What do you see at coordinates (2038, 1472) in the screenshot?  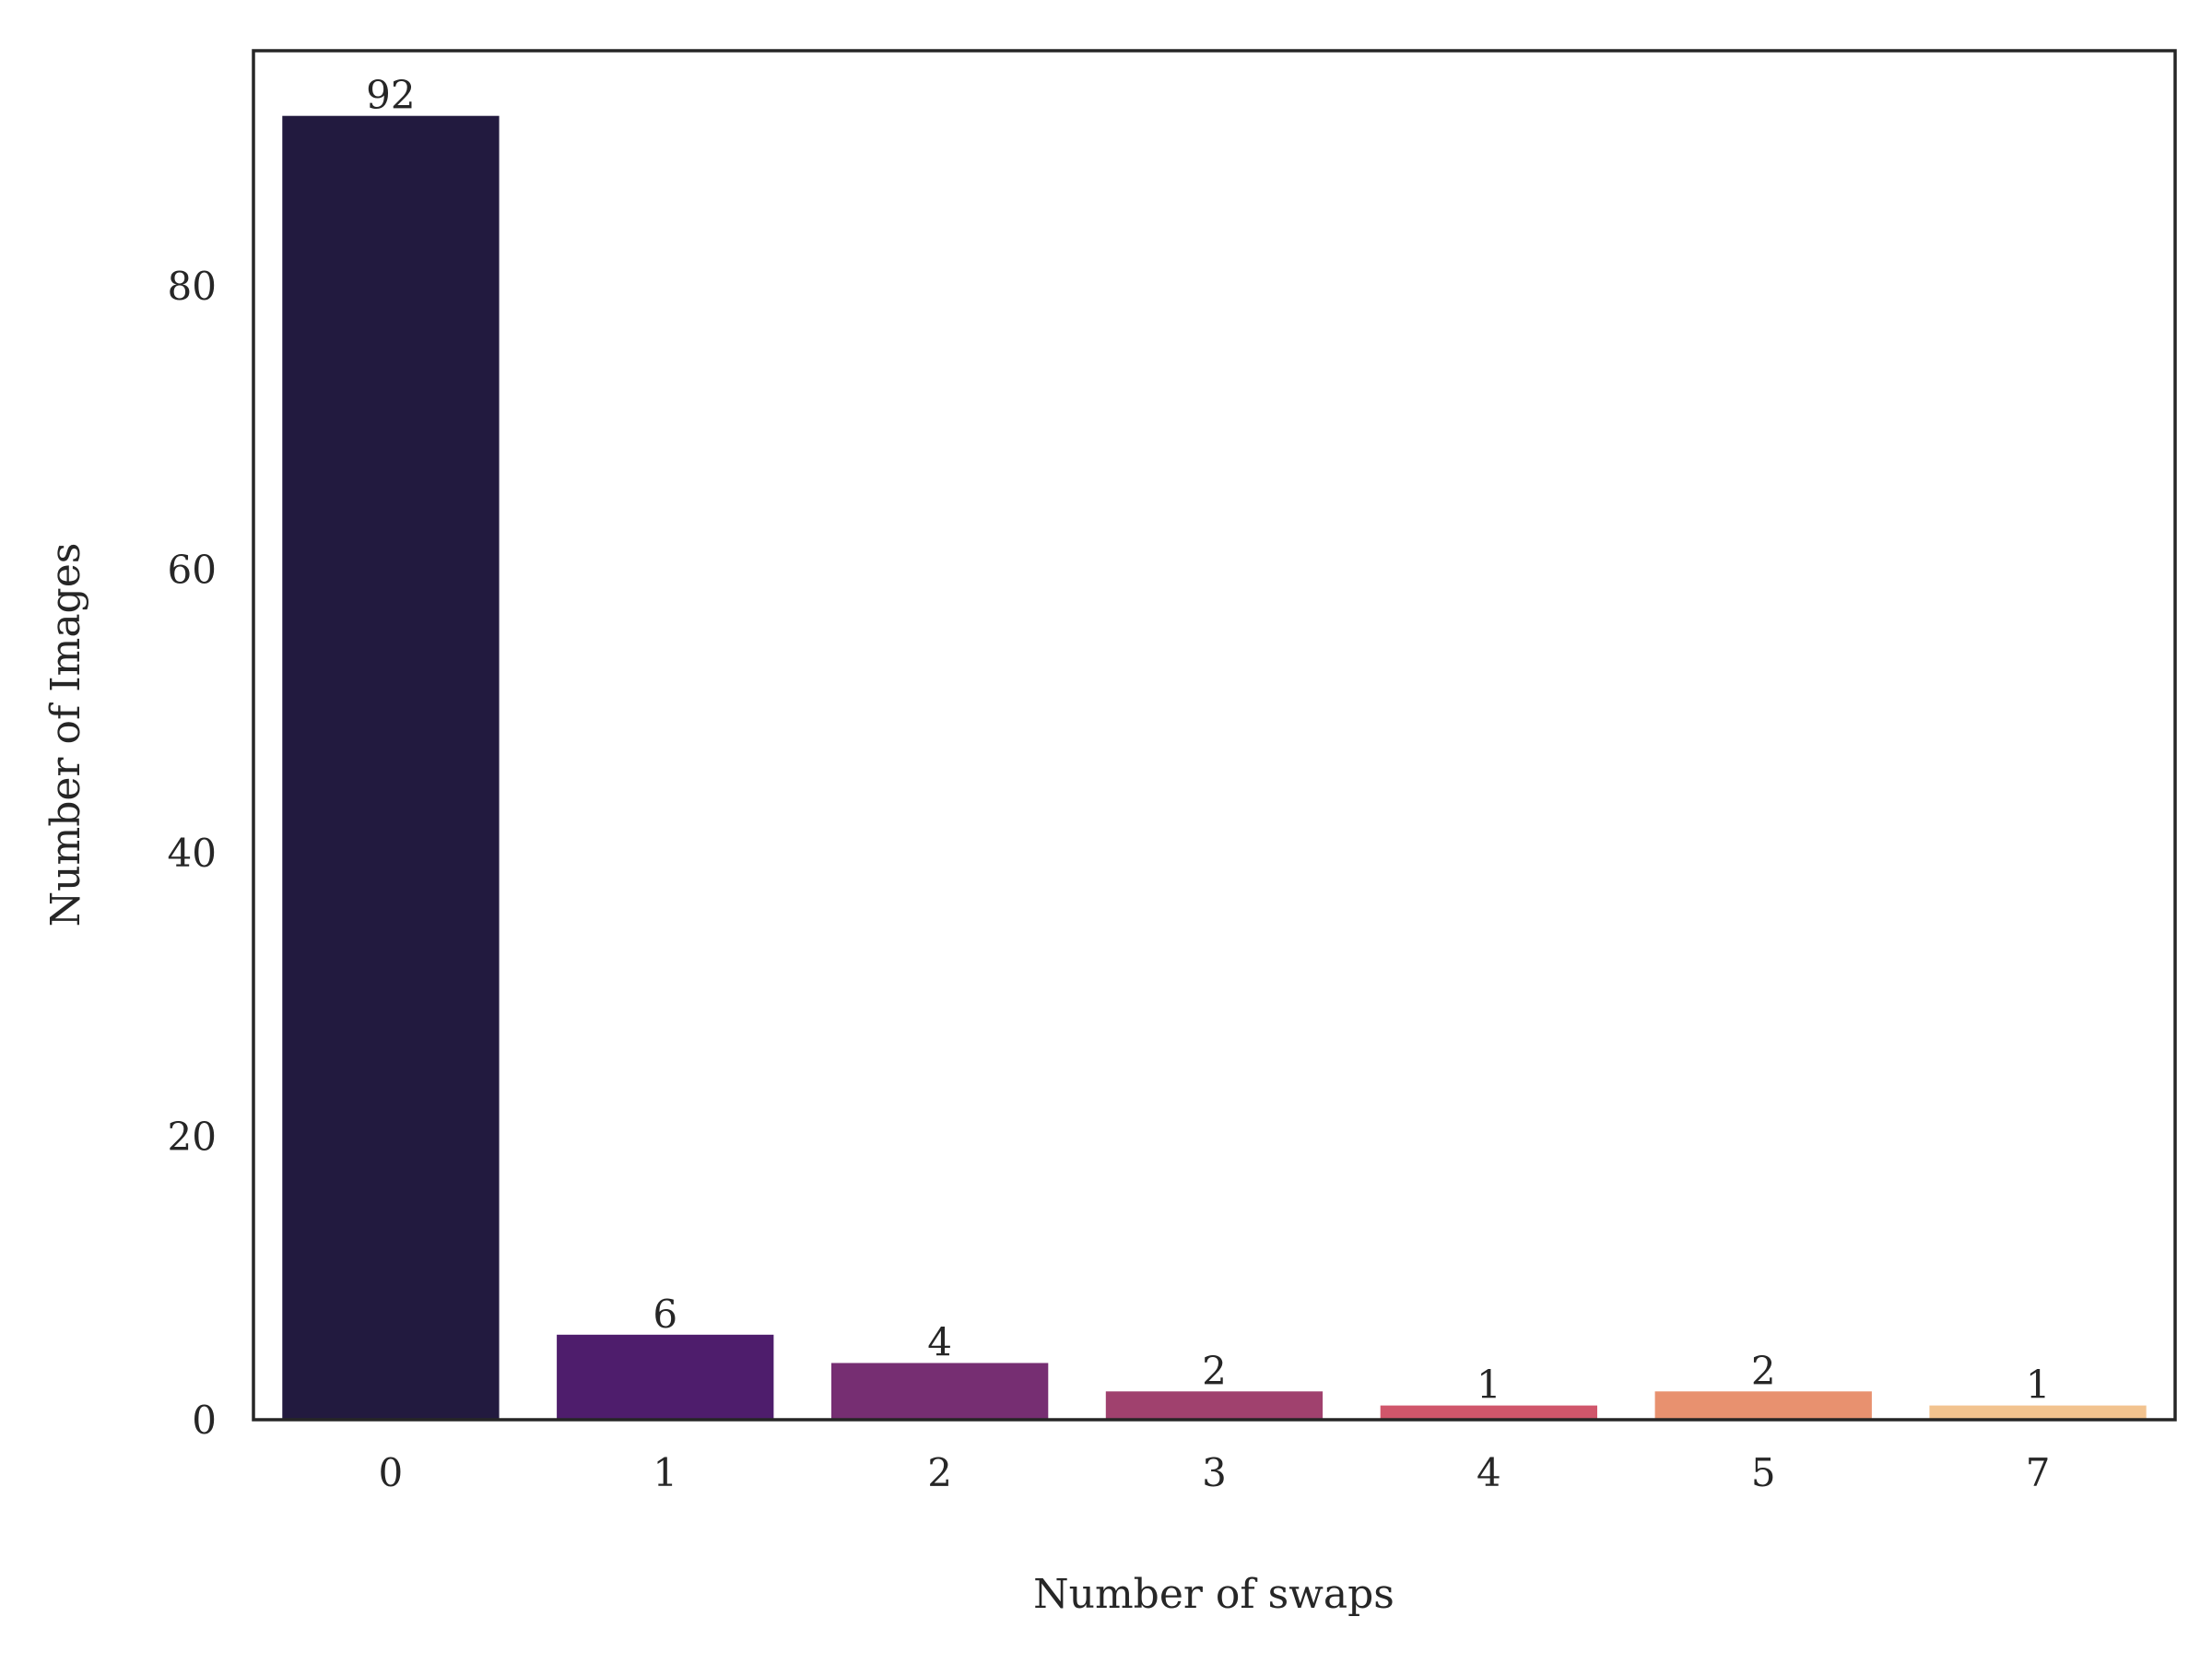 I see `x-tick-label-7: 7` at bounding box center [2038, 1472].